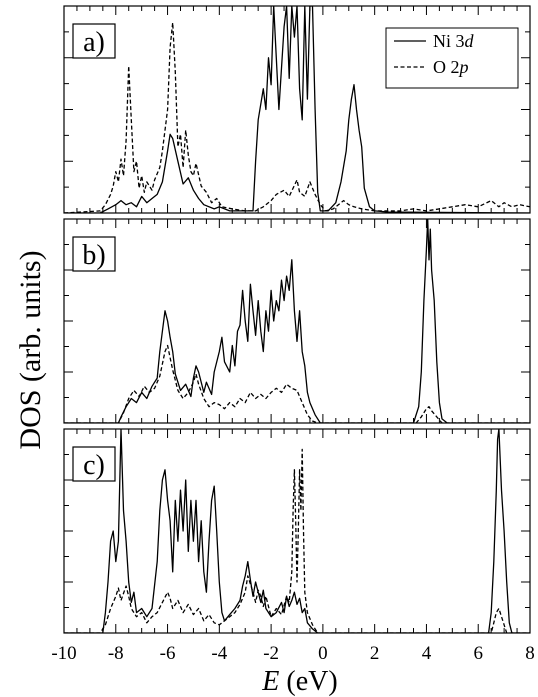 The image size is (538, 697). I want to click on x-tick-label: 6, so click(478, 653).